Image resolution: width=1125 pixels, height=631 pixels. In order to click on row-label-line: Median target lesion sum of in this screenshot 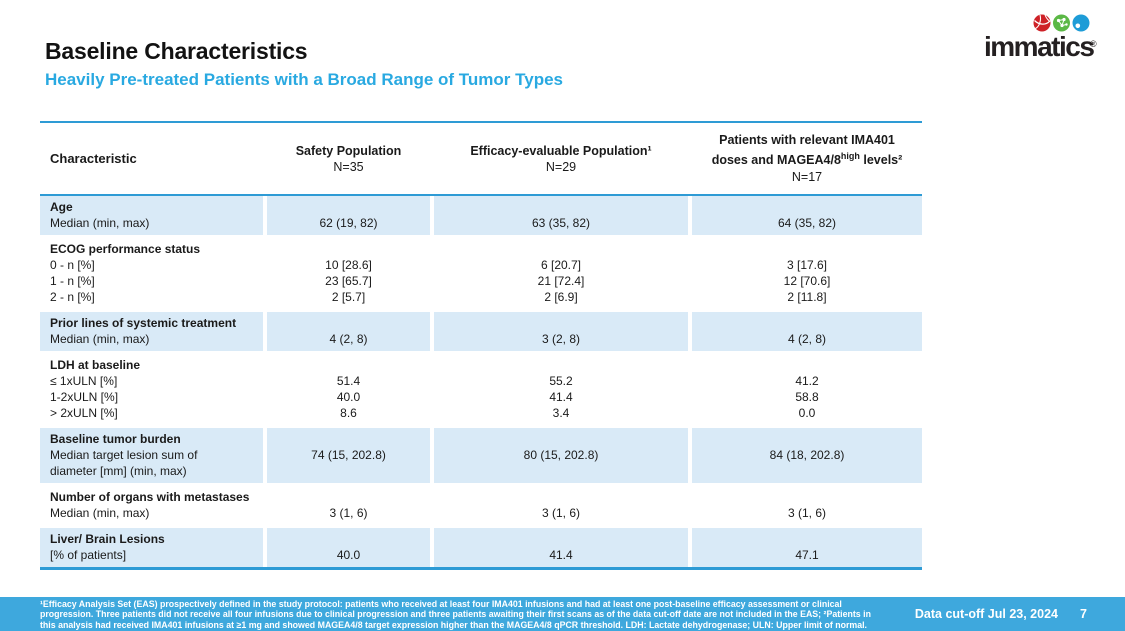, I will do `click(124, 455)`.